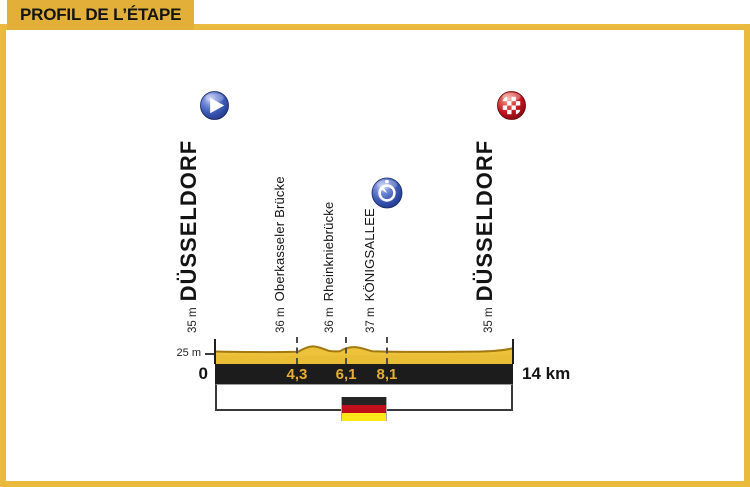  What do you see at coordinates (346, 374) in the screenshot?
I see `km-label-6-1: 6,1` at bounding box center [346, 374].